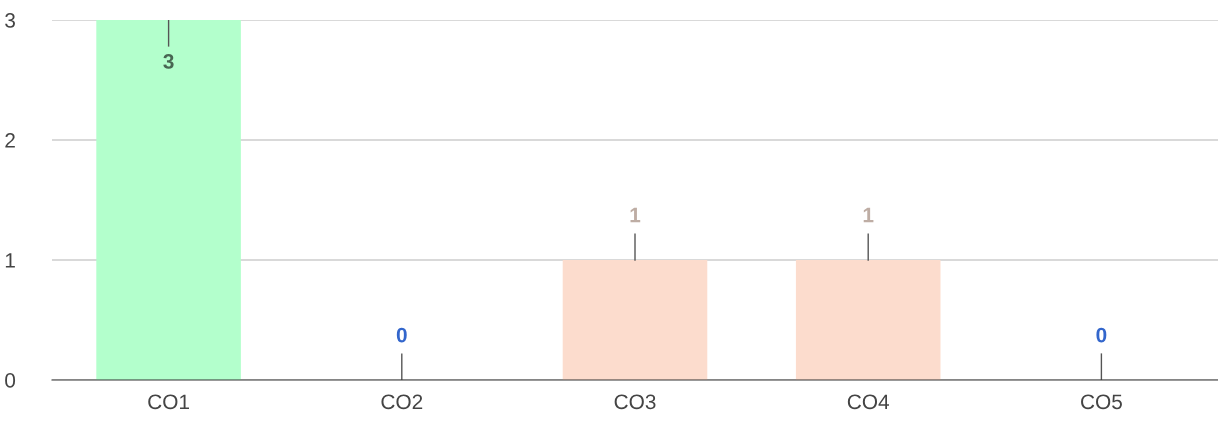 The image size is (1218, 426). Describe the element at coordinates (1101, 402) in the screenshot. I see `x-tick-label: CO5` at that location.